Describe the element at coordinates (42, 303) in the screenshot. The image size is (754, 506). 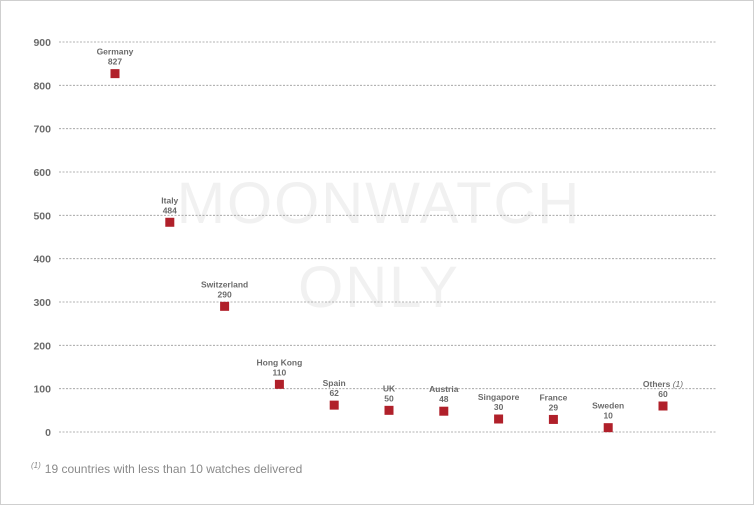
I see `y-tick-label: 300` at that location.